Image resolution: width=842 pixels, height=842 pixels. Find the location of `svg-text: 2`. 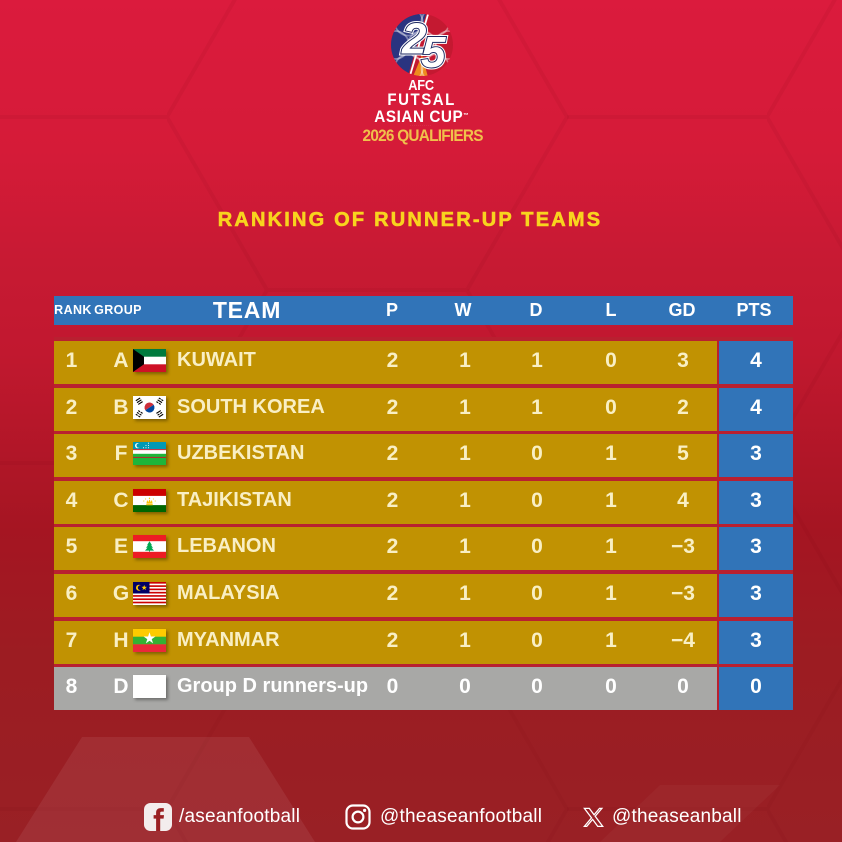

svg-text: 2 is located at coordinates (414, 39).